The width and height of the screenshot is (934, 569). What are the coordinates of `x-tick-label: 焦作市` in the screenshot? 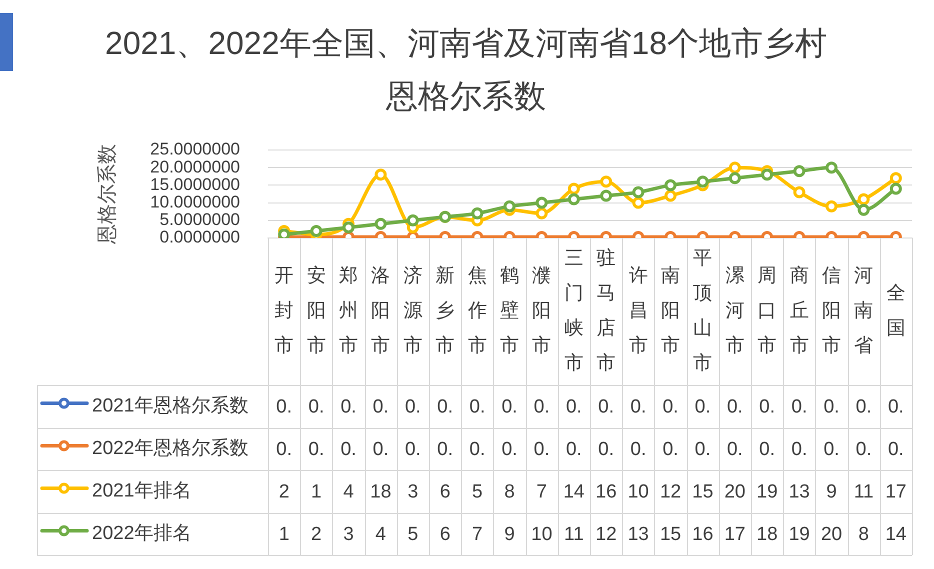 It's located at (476, 311).